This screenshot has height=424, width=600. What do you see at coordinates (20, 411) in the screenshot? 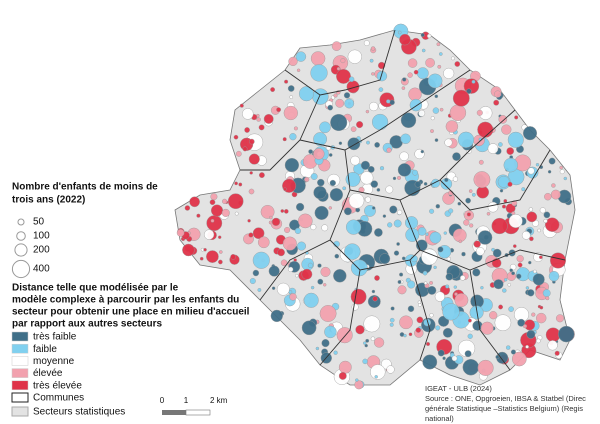
I see `secteurs-swatch` at bounding box center [20, 411].